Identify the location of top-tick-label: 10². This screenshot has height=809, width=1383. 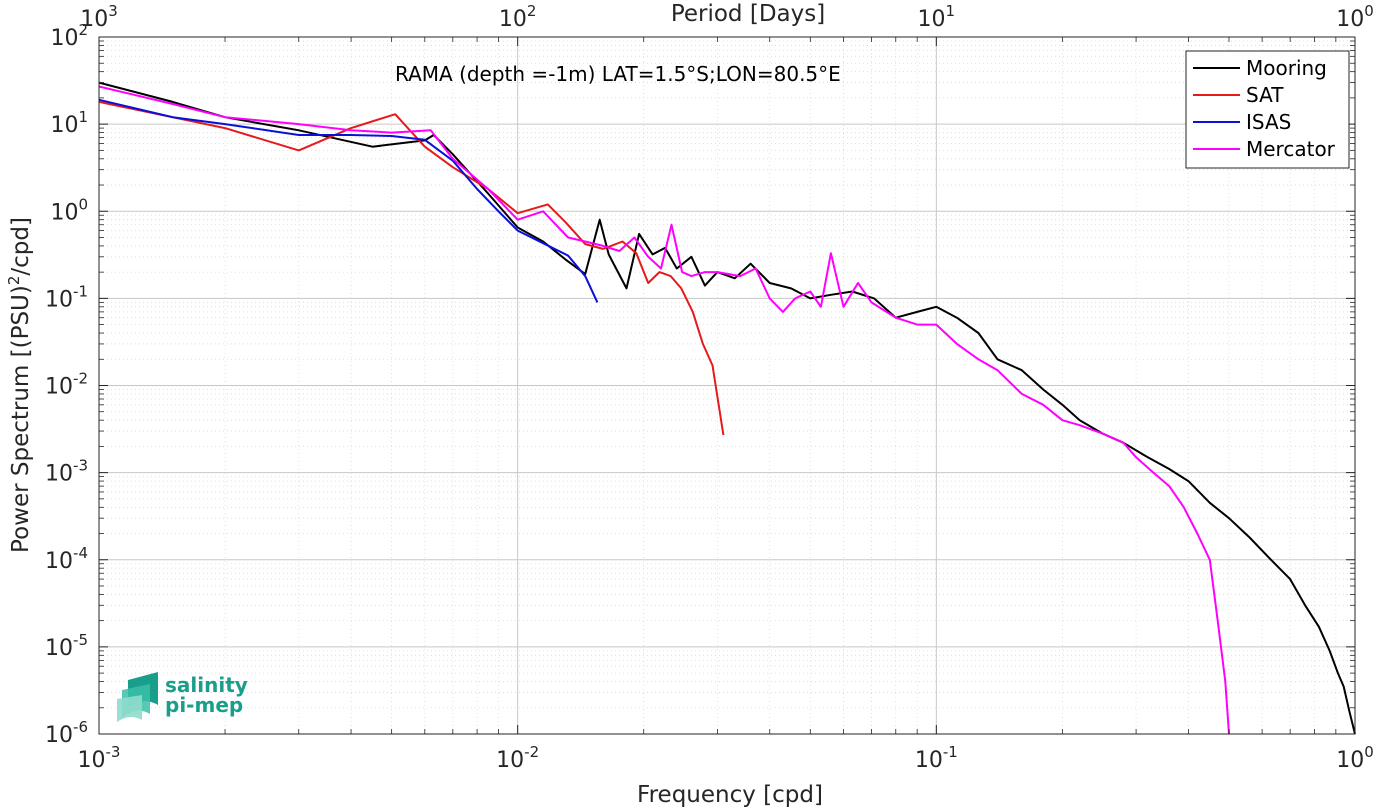
(518, 17).